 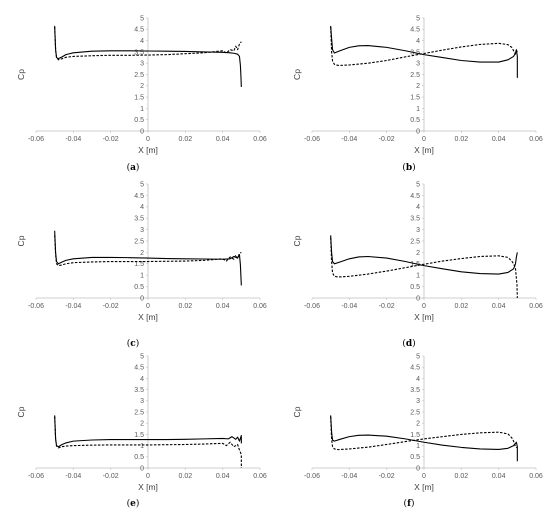 What do you see at coordinates (408, 167) in the screenshot?
I see `panel-label: (b)` at bounding box center [408, 167].